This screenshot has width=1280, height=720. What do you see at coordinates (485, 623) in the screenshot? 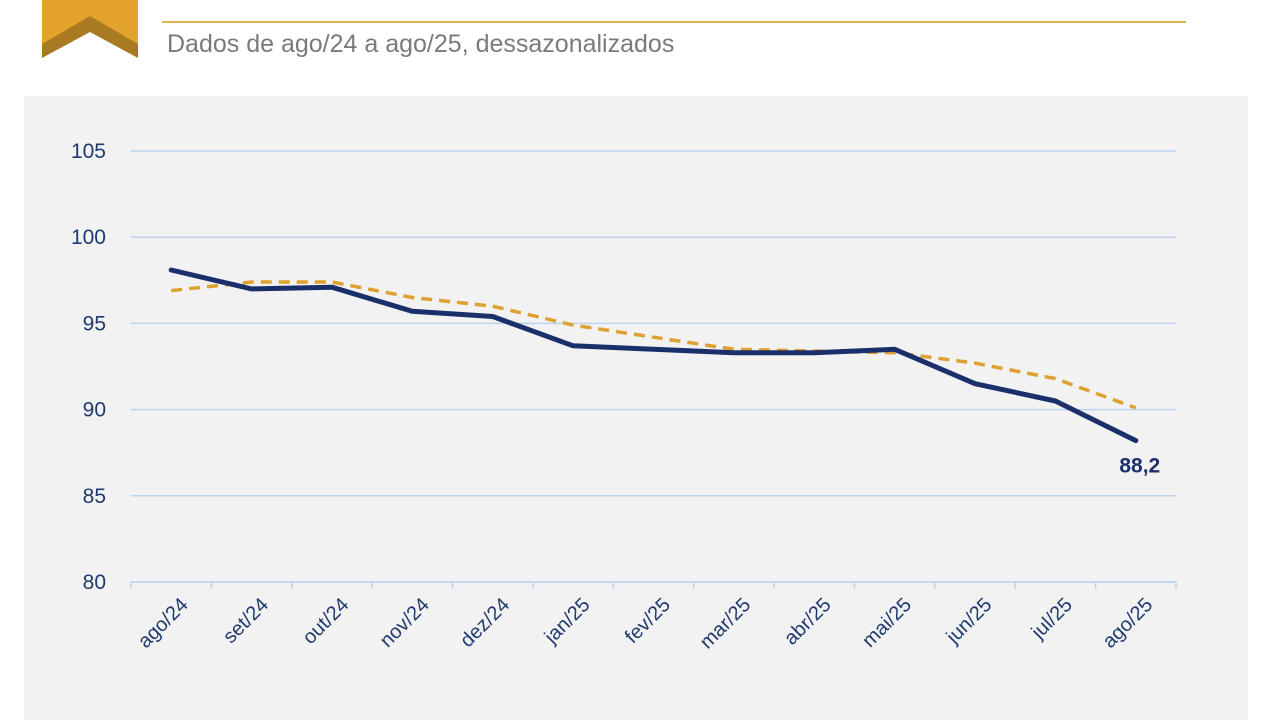
I see `x-tick-label: dez/24` at bounding box center [485, 623].